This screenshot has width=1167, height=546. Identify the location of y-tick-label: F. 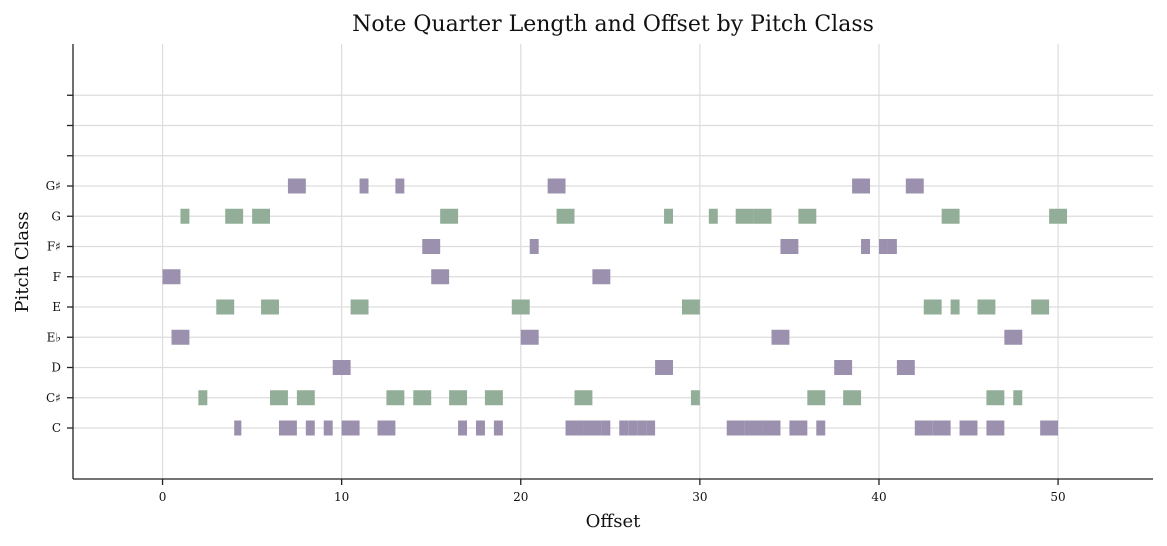
(57, 277).